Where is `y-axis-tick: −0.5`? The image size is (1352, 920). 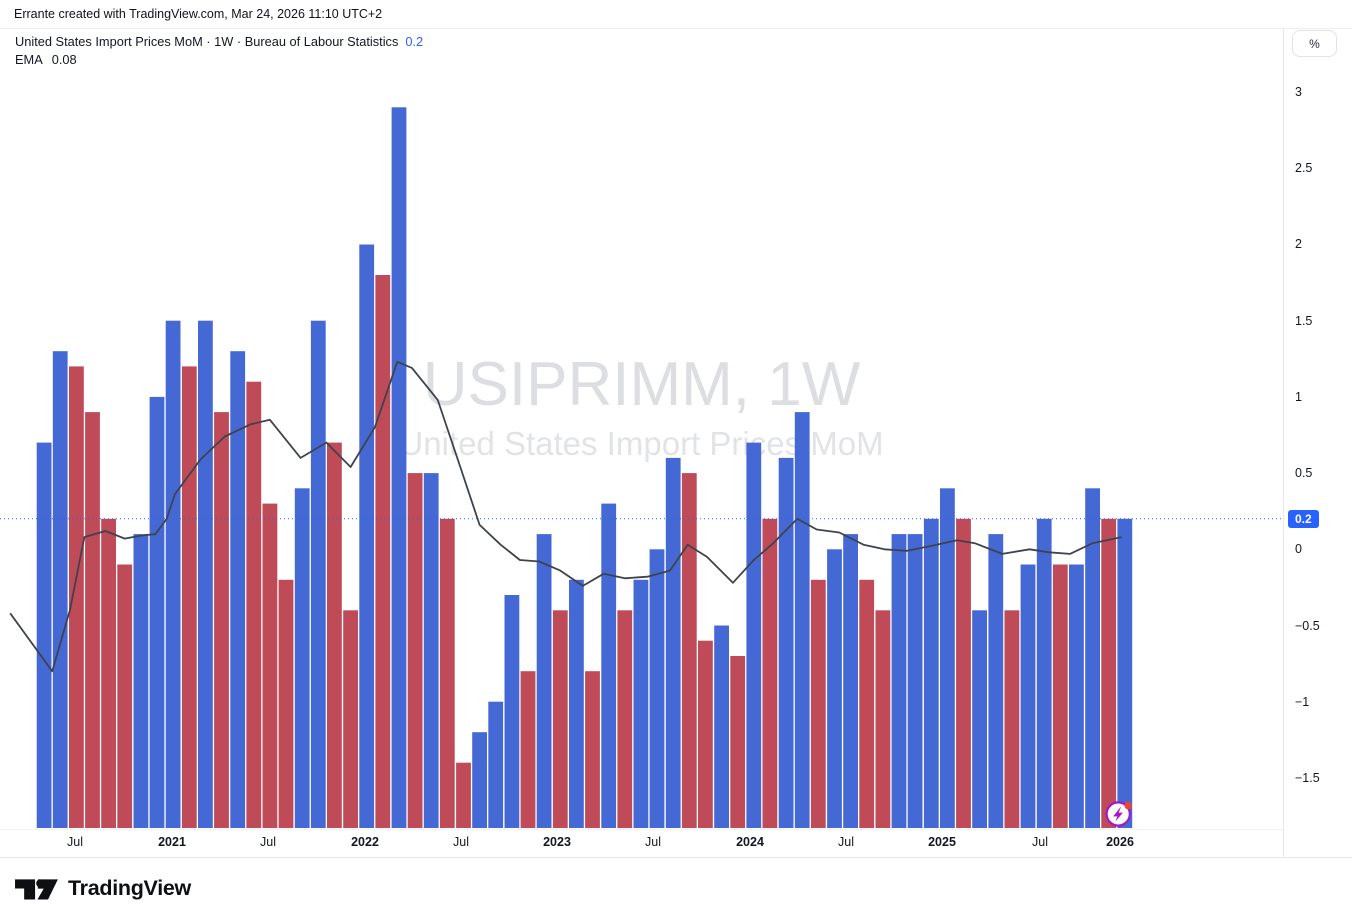
y-axis-tick: −0.5 is located at coordinates (1307, 626).